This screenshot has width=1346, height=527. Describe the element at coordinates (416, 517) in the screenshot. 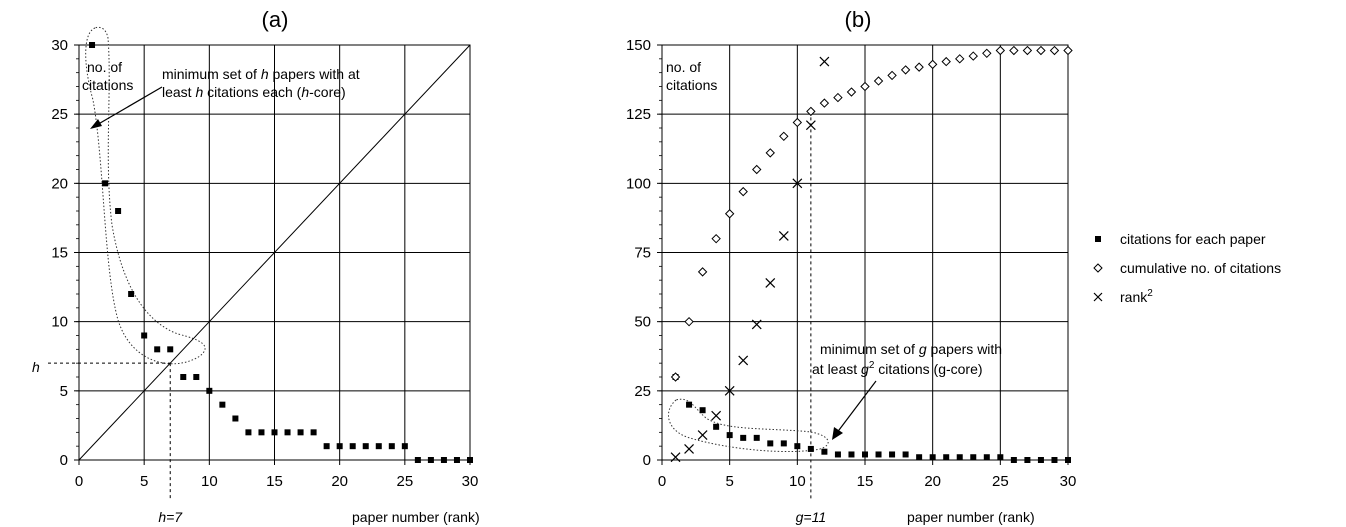

I see `panel-a-xlabel: paper number (rank)` at that location.